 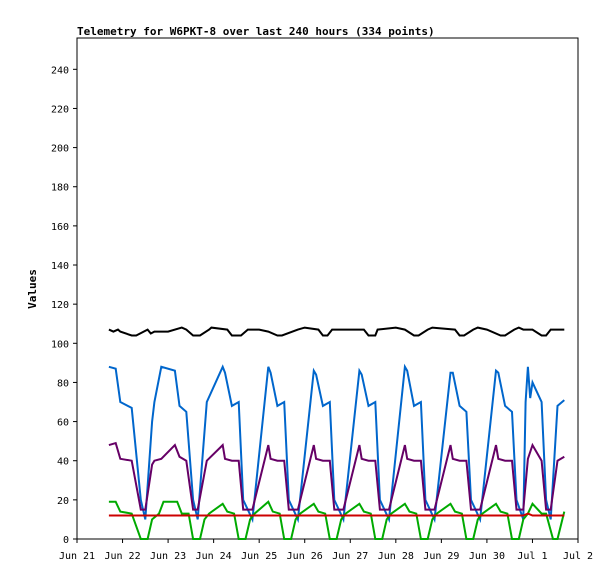 I want to click on y-tick-label: 20, so click(x=63, y=501).